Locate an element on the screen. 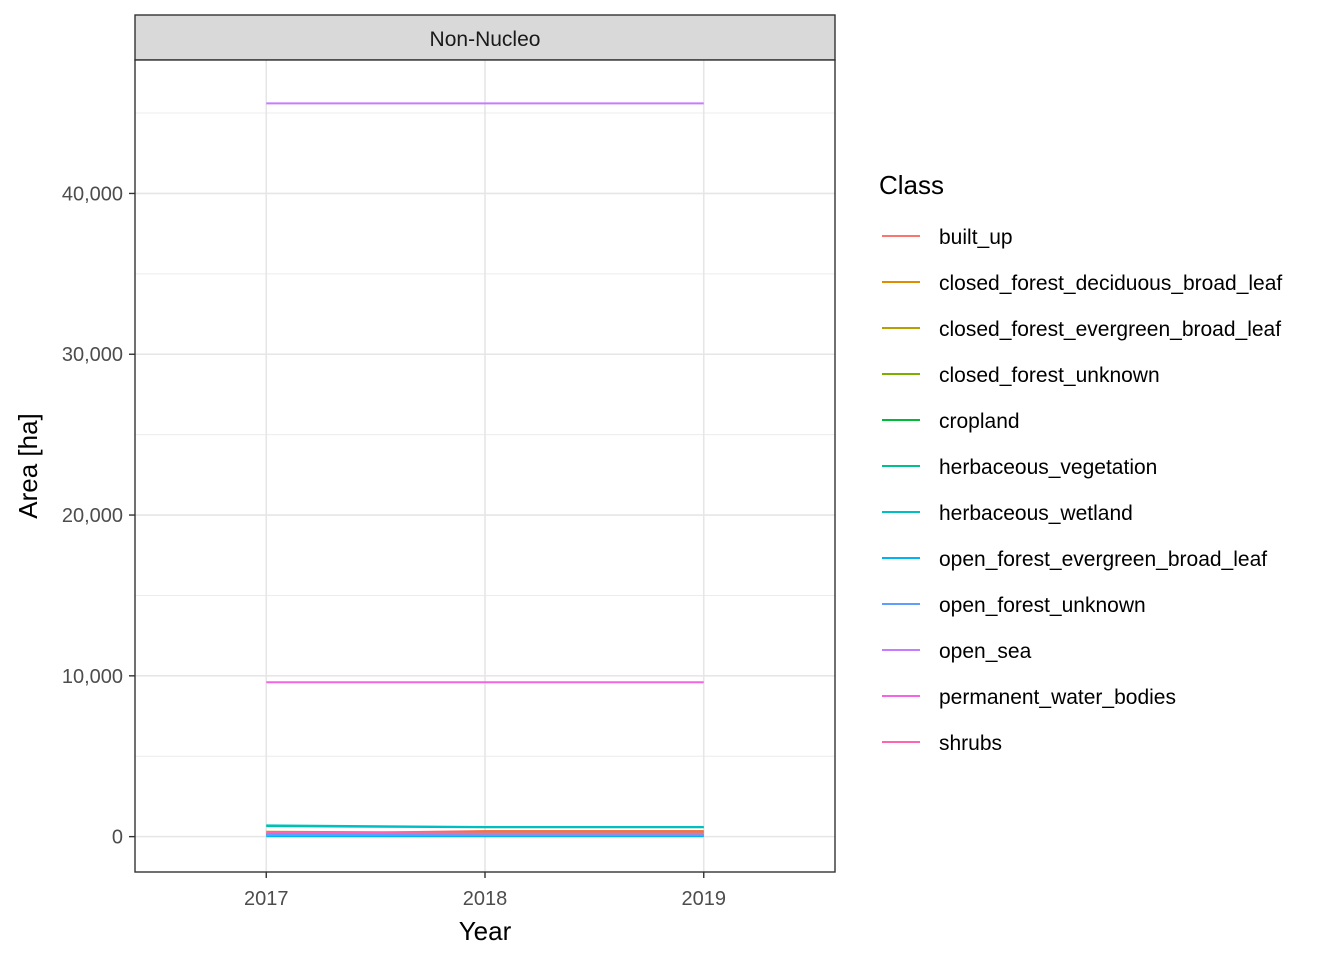 This screenshot has width=1344, height=965. x-tick-label: 2019 is located at coordinates (704, 899).